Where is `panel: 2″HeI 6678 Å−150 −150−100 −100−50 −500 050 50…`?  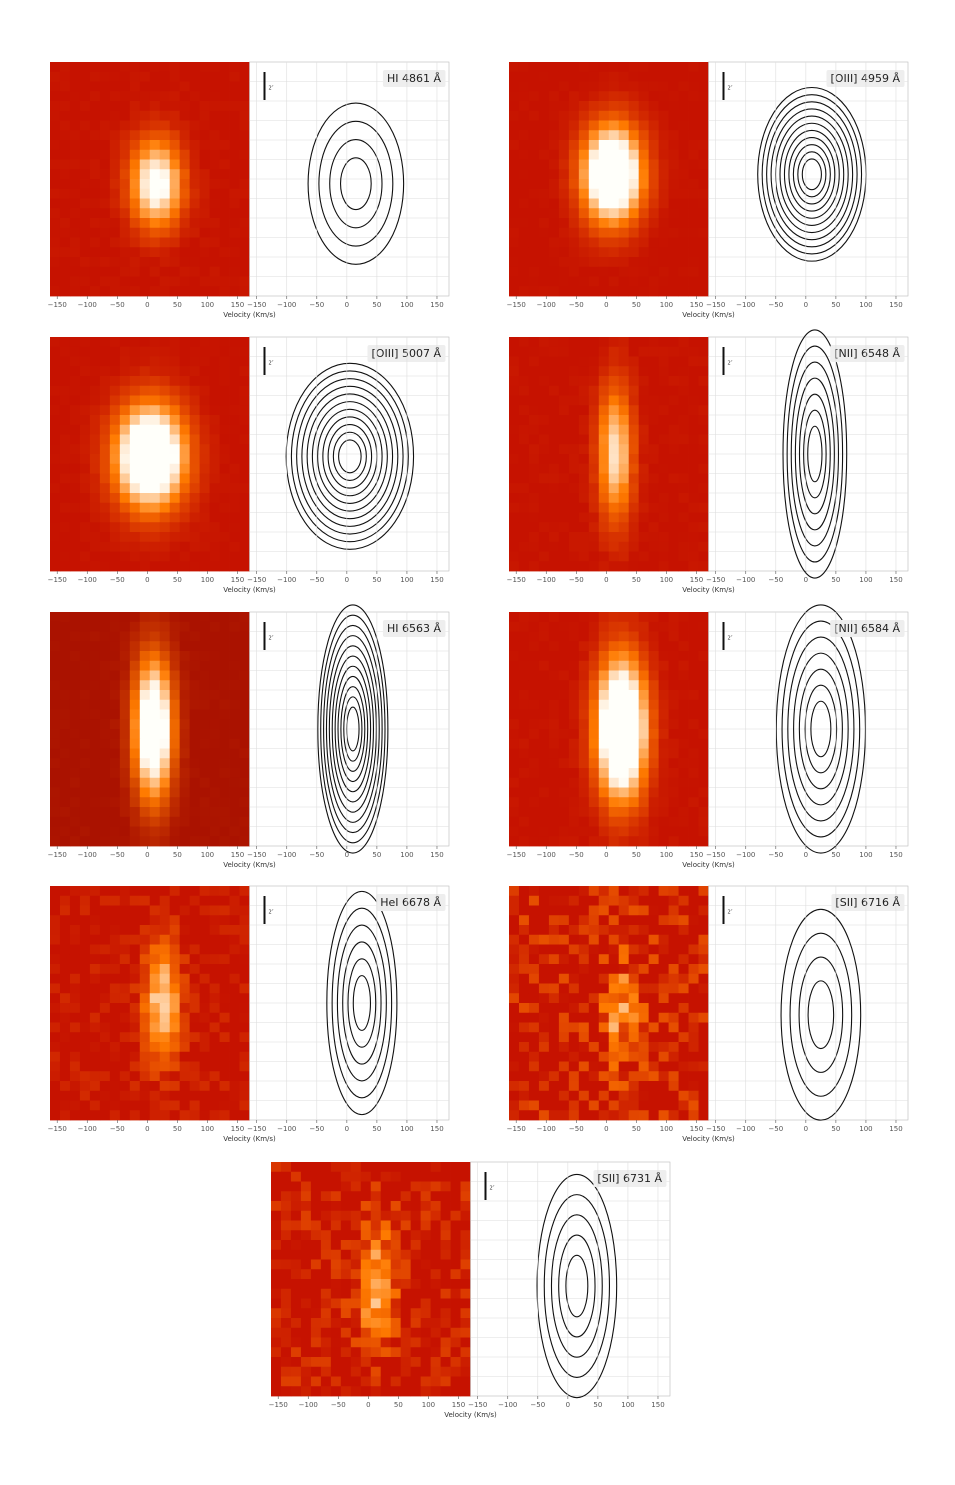 panel: 2″HeI 6678 Å−150 −150−100 −100−50 −500 050 50… is located at coordinates (249, 1014).